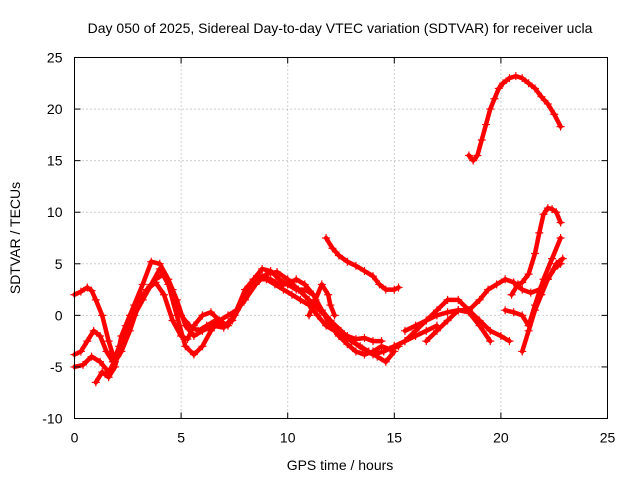  What do you see at coordinates (362, 264) in the screenshot?
I see `series-F` at bounding box center [362, 264].